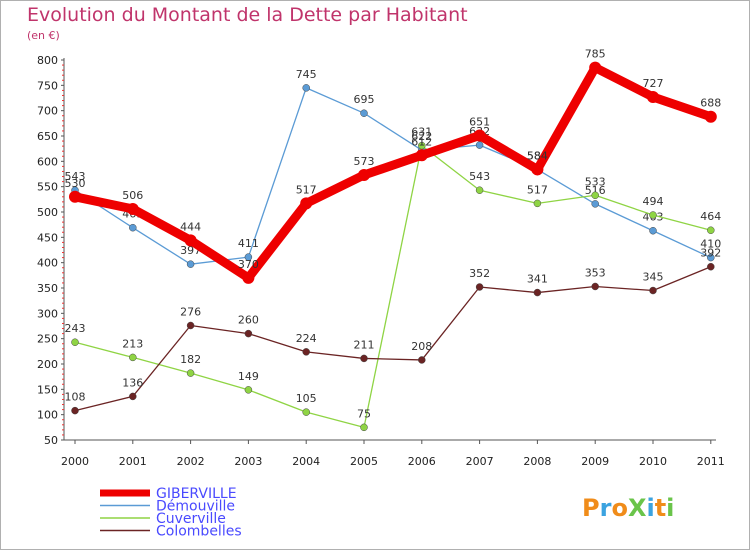 This screenshot has width=750, height=550. Describe the element at coordinates (47, 389) in the screenshot. I see `y-tick-label: 150` at that location.